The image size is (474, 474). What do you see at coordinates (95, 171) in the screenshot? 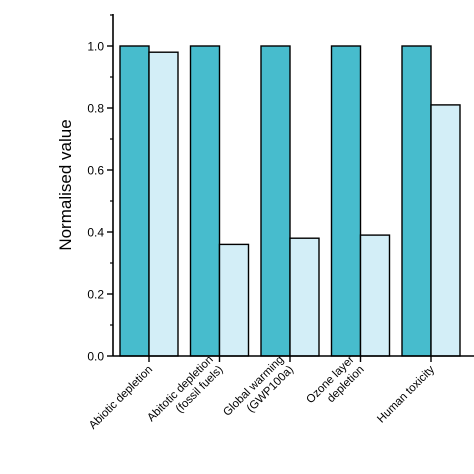
I see `y-tick-label: 0.6` at bounding box center [95, 171].